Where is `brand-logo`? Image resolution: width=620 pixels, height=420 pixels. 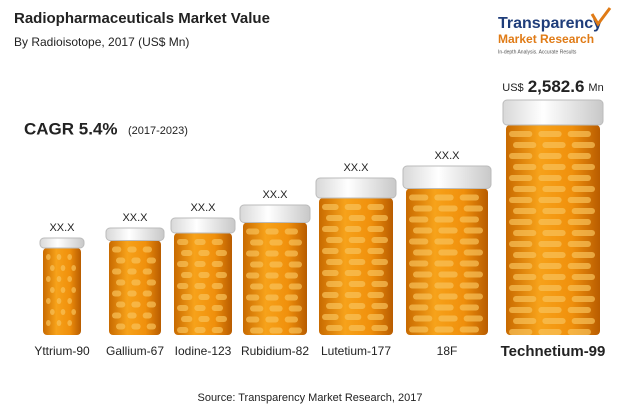
brand-logo is located at coordinates (601, 17).